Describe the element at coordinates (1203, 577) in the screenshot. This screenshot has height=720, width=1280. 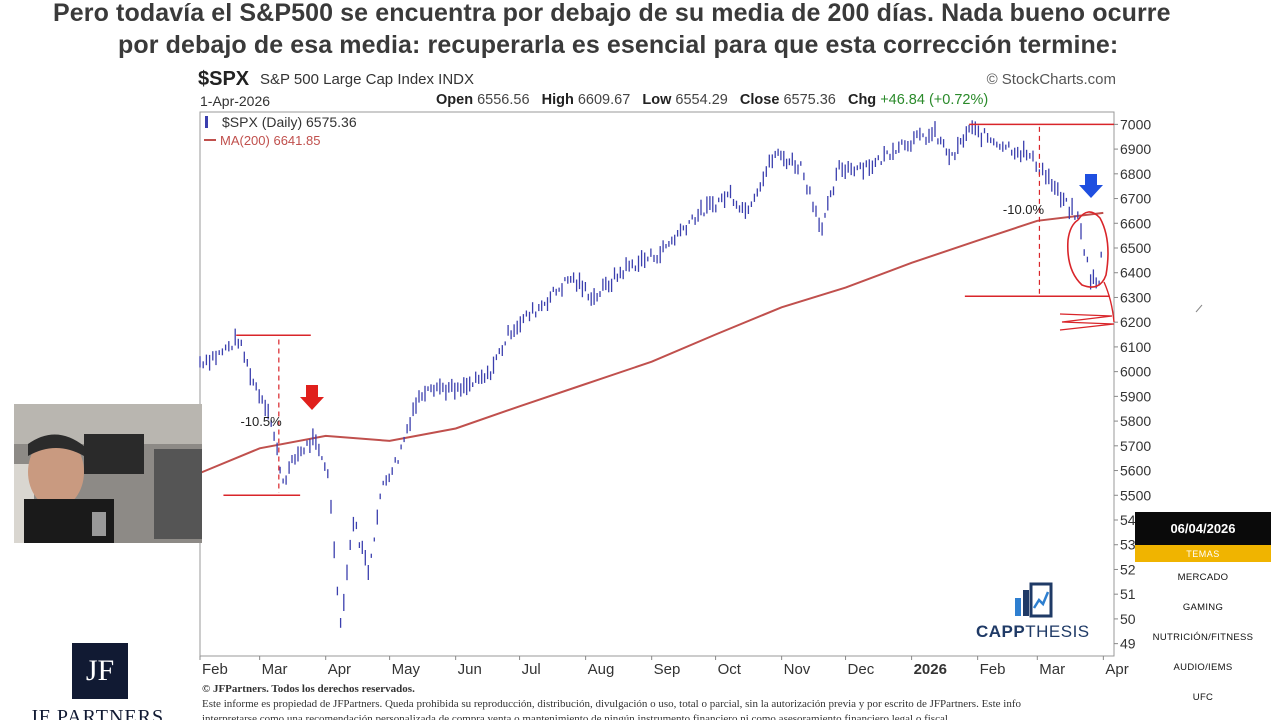
I see `topic-item-mercado: MERCADO` at that location.